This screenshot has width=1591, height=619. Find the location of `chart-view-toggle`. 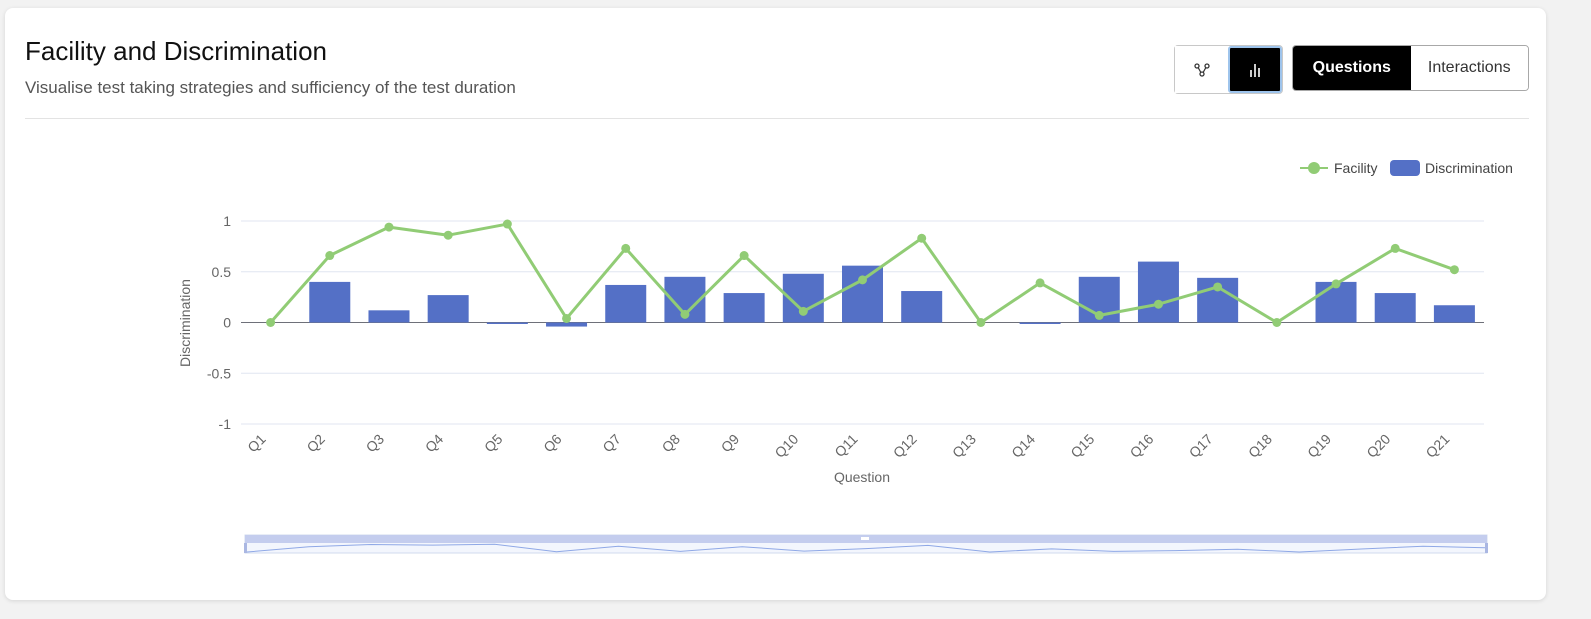

chart-view-toggle is located at coordinates (1228, 69).